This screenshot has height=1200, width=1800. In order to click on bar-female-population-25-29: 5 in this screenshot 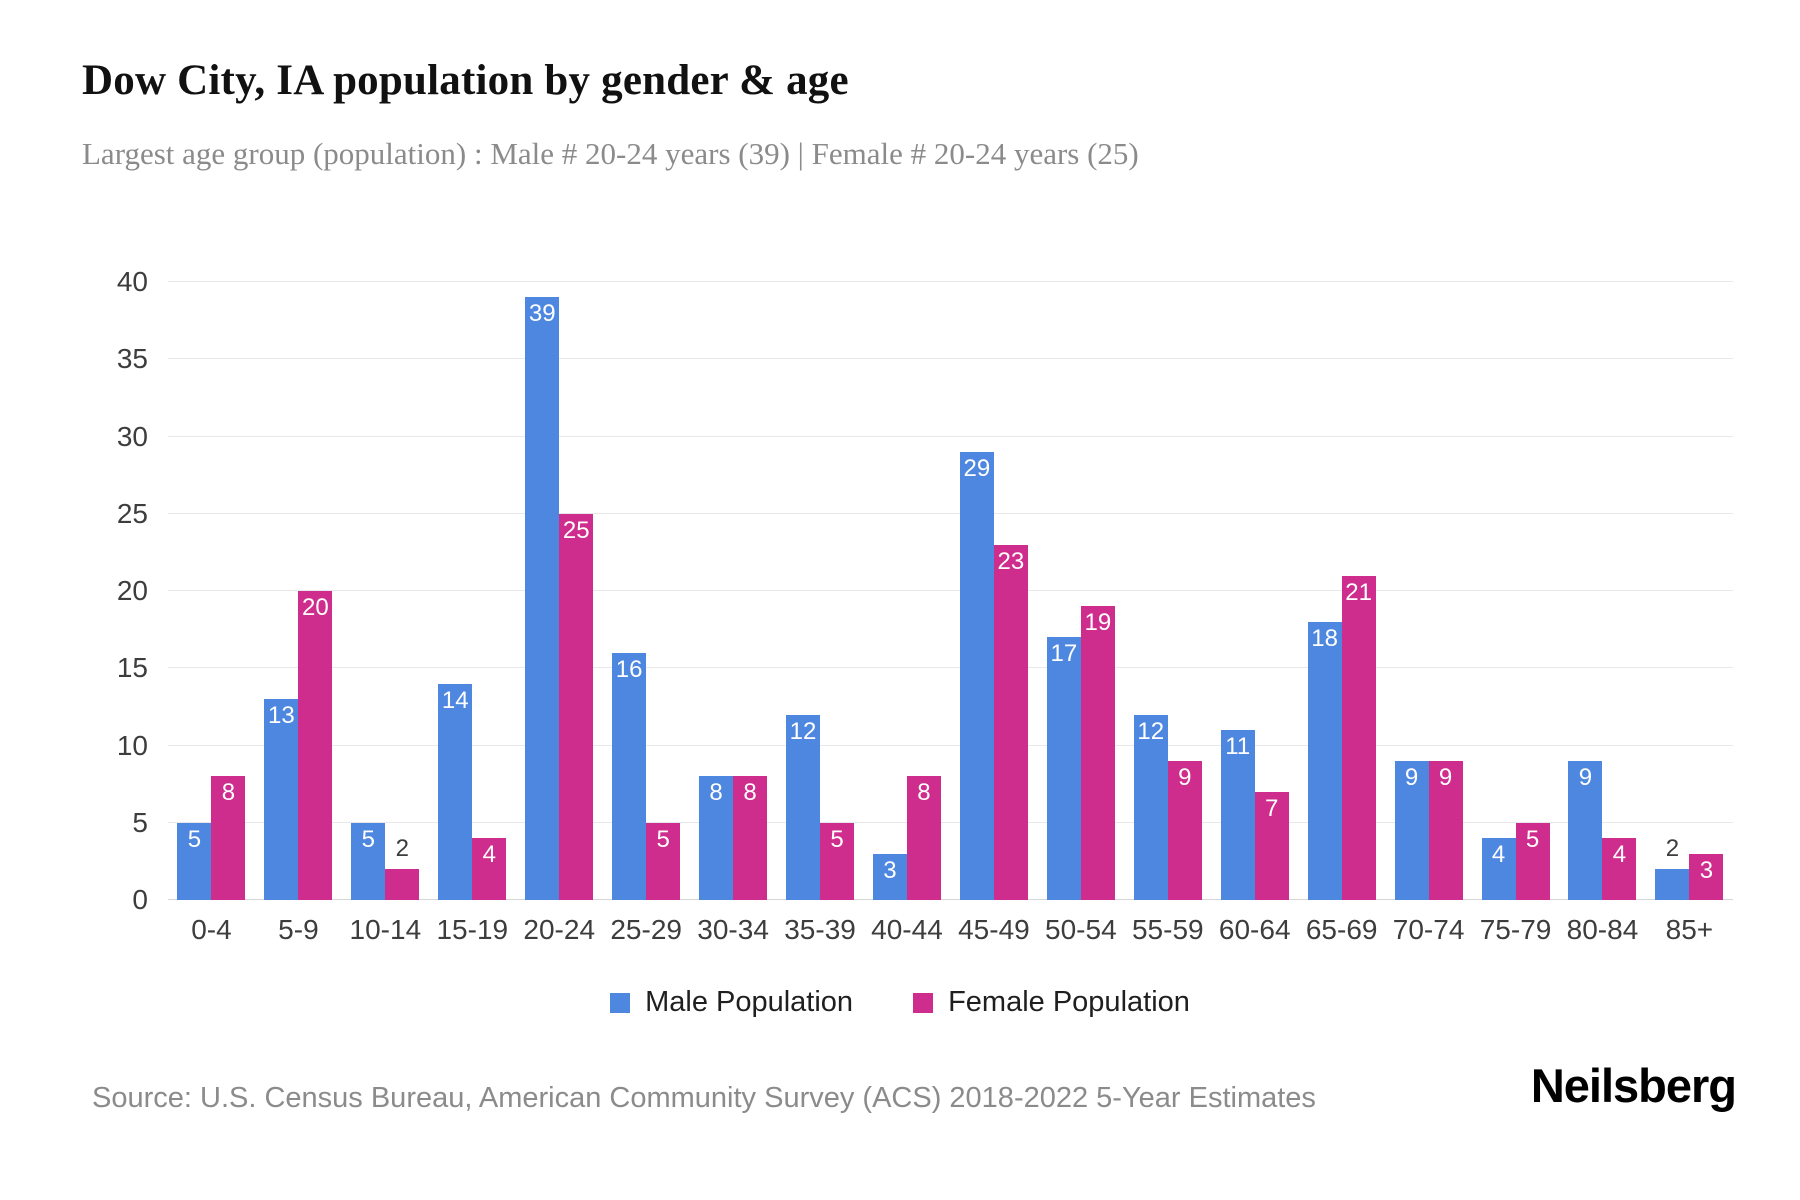, I will do `click(663, 861)`.